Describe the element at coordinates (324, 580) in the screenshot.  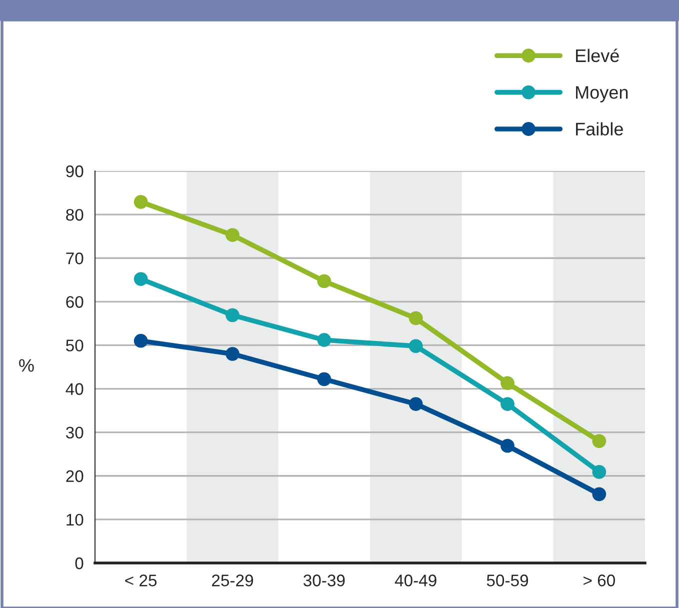
I see `x-tick-label: 30-39` at that location.